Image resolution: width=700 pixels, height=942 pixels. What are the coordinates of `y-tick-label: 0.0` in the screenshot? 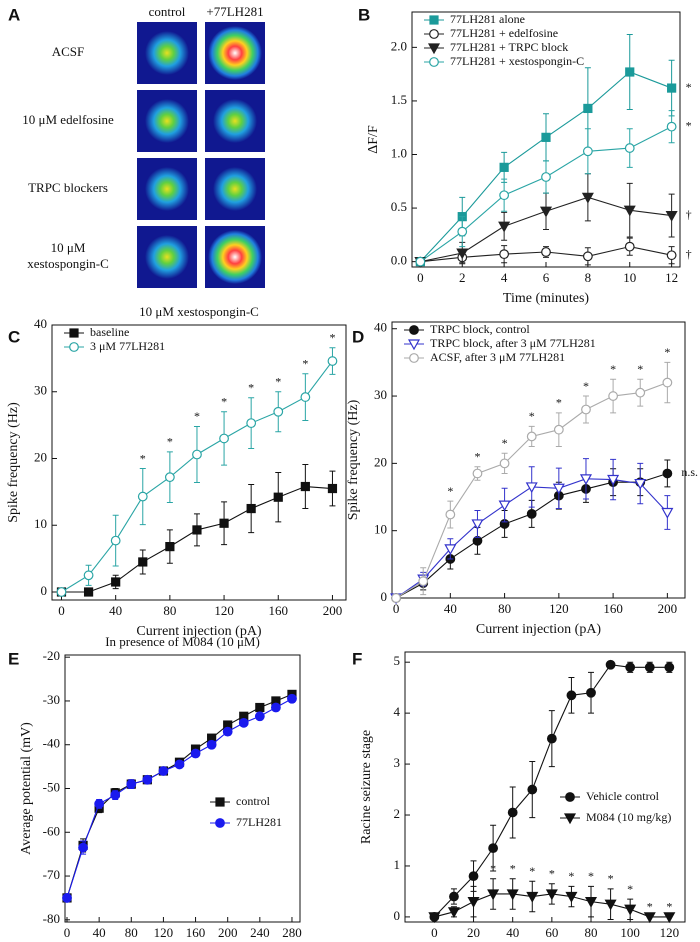 It's located at (399, 260).